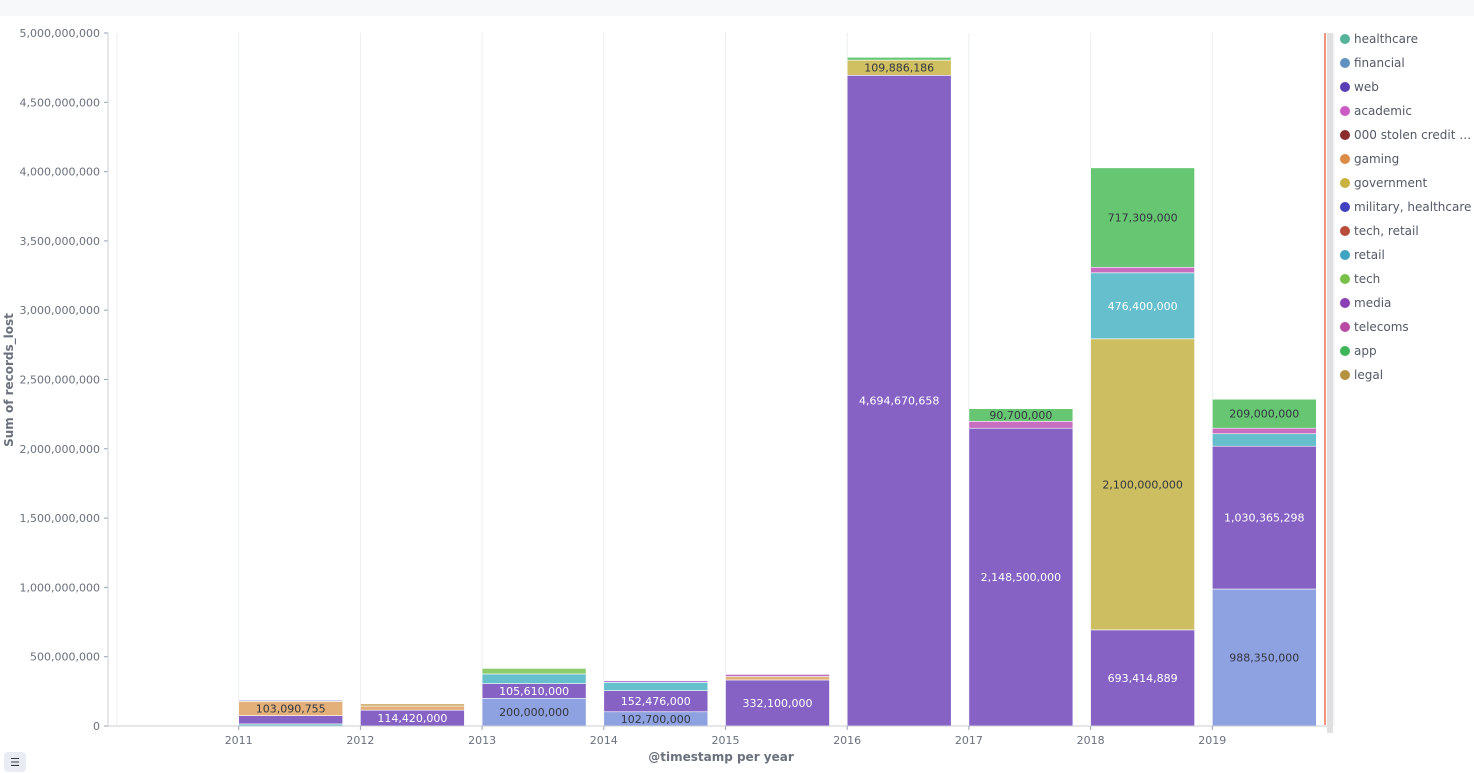 The image size is (1474, 773). Describe the element at coordinates (1366, 87) in the screenshot. I see `legend-label: web` at that location.